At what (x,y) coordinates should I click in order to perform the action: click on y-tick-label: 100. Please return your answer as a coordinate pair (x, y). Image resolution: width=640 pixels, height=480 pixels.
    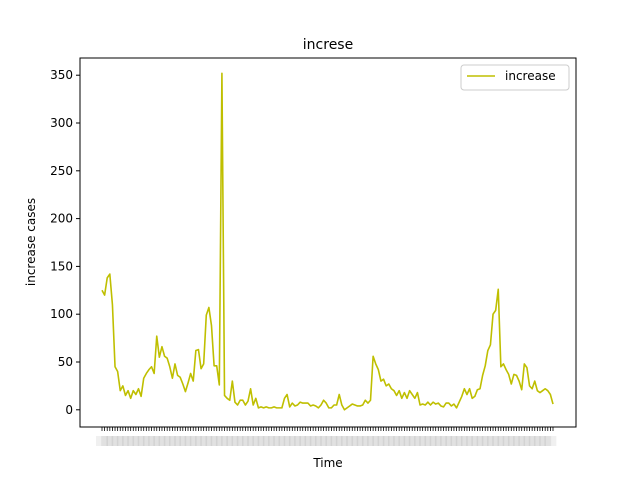
    Looking at the image, I should click on (61, 314).